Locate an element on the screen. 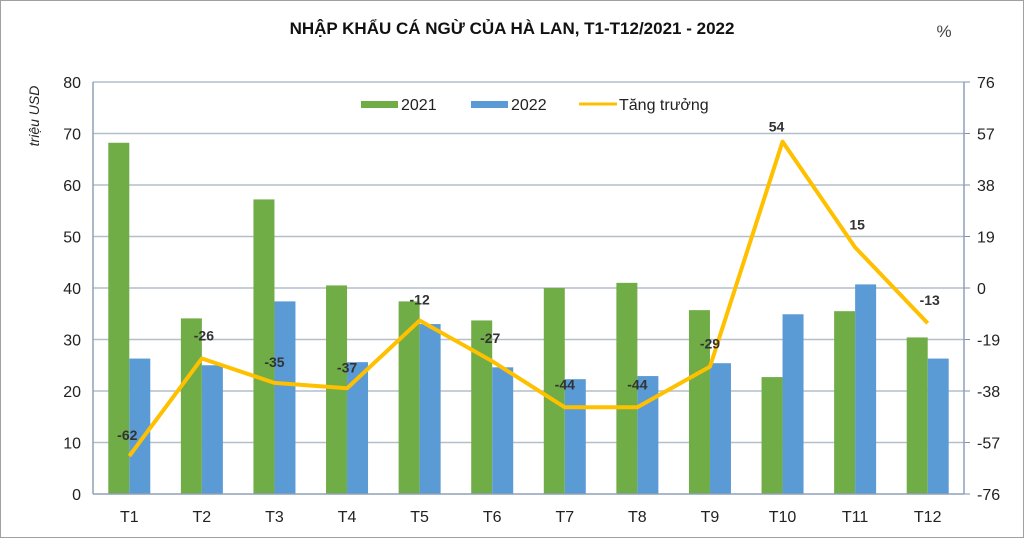 This screenshot has height=542, width=1024. x-tick-label: T2 is located at coordinates (202, 517).